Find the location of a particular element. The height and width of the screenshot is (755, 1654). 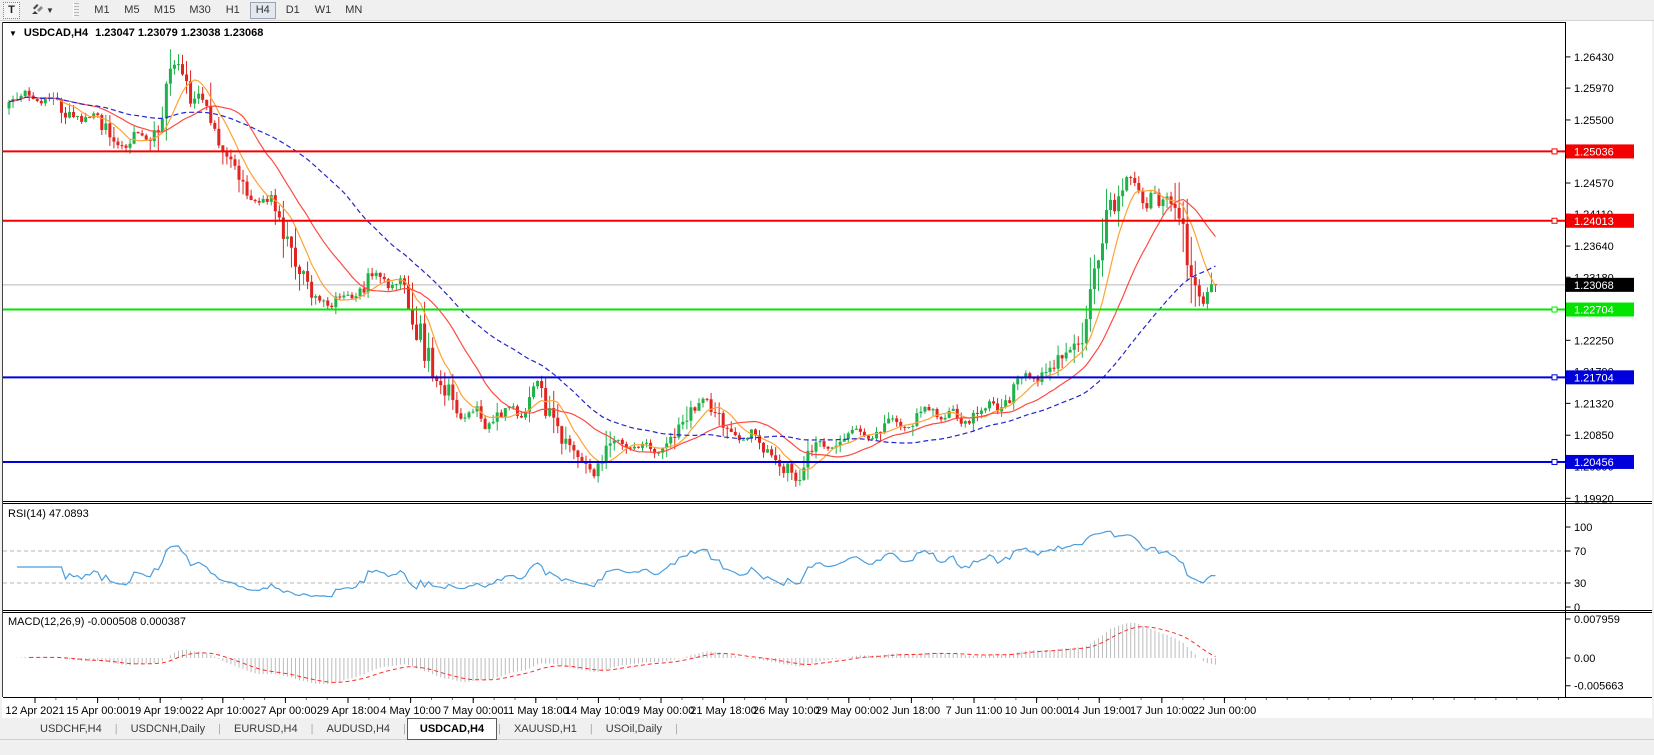

svg-text: 0.00 is located at coordinates (1584, 659).